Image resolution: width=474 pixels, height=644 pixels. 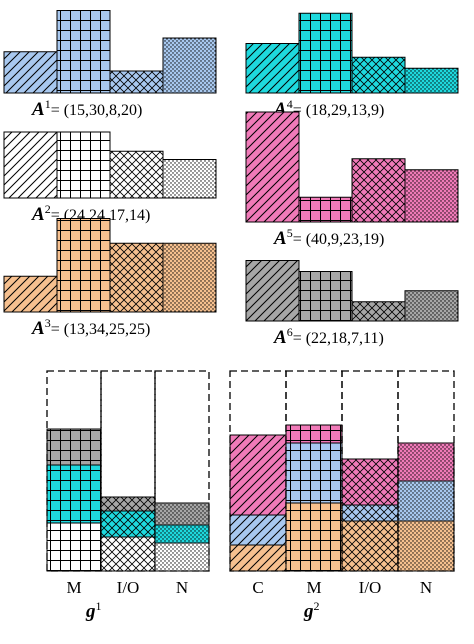 I want to click on app-5-label: A5= (40,9,23,19), so click(x=328, y=237).